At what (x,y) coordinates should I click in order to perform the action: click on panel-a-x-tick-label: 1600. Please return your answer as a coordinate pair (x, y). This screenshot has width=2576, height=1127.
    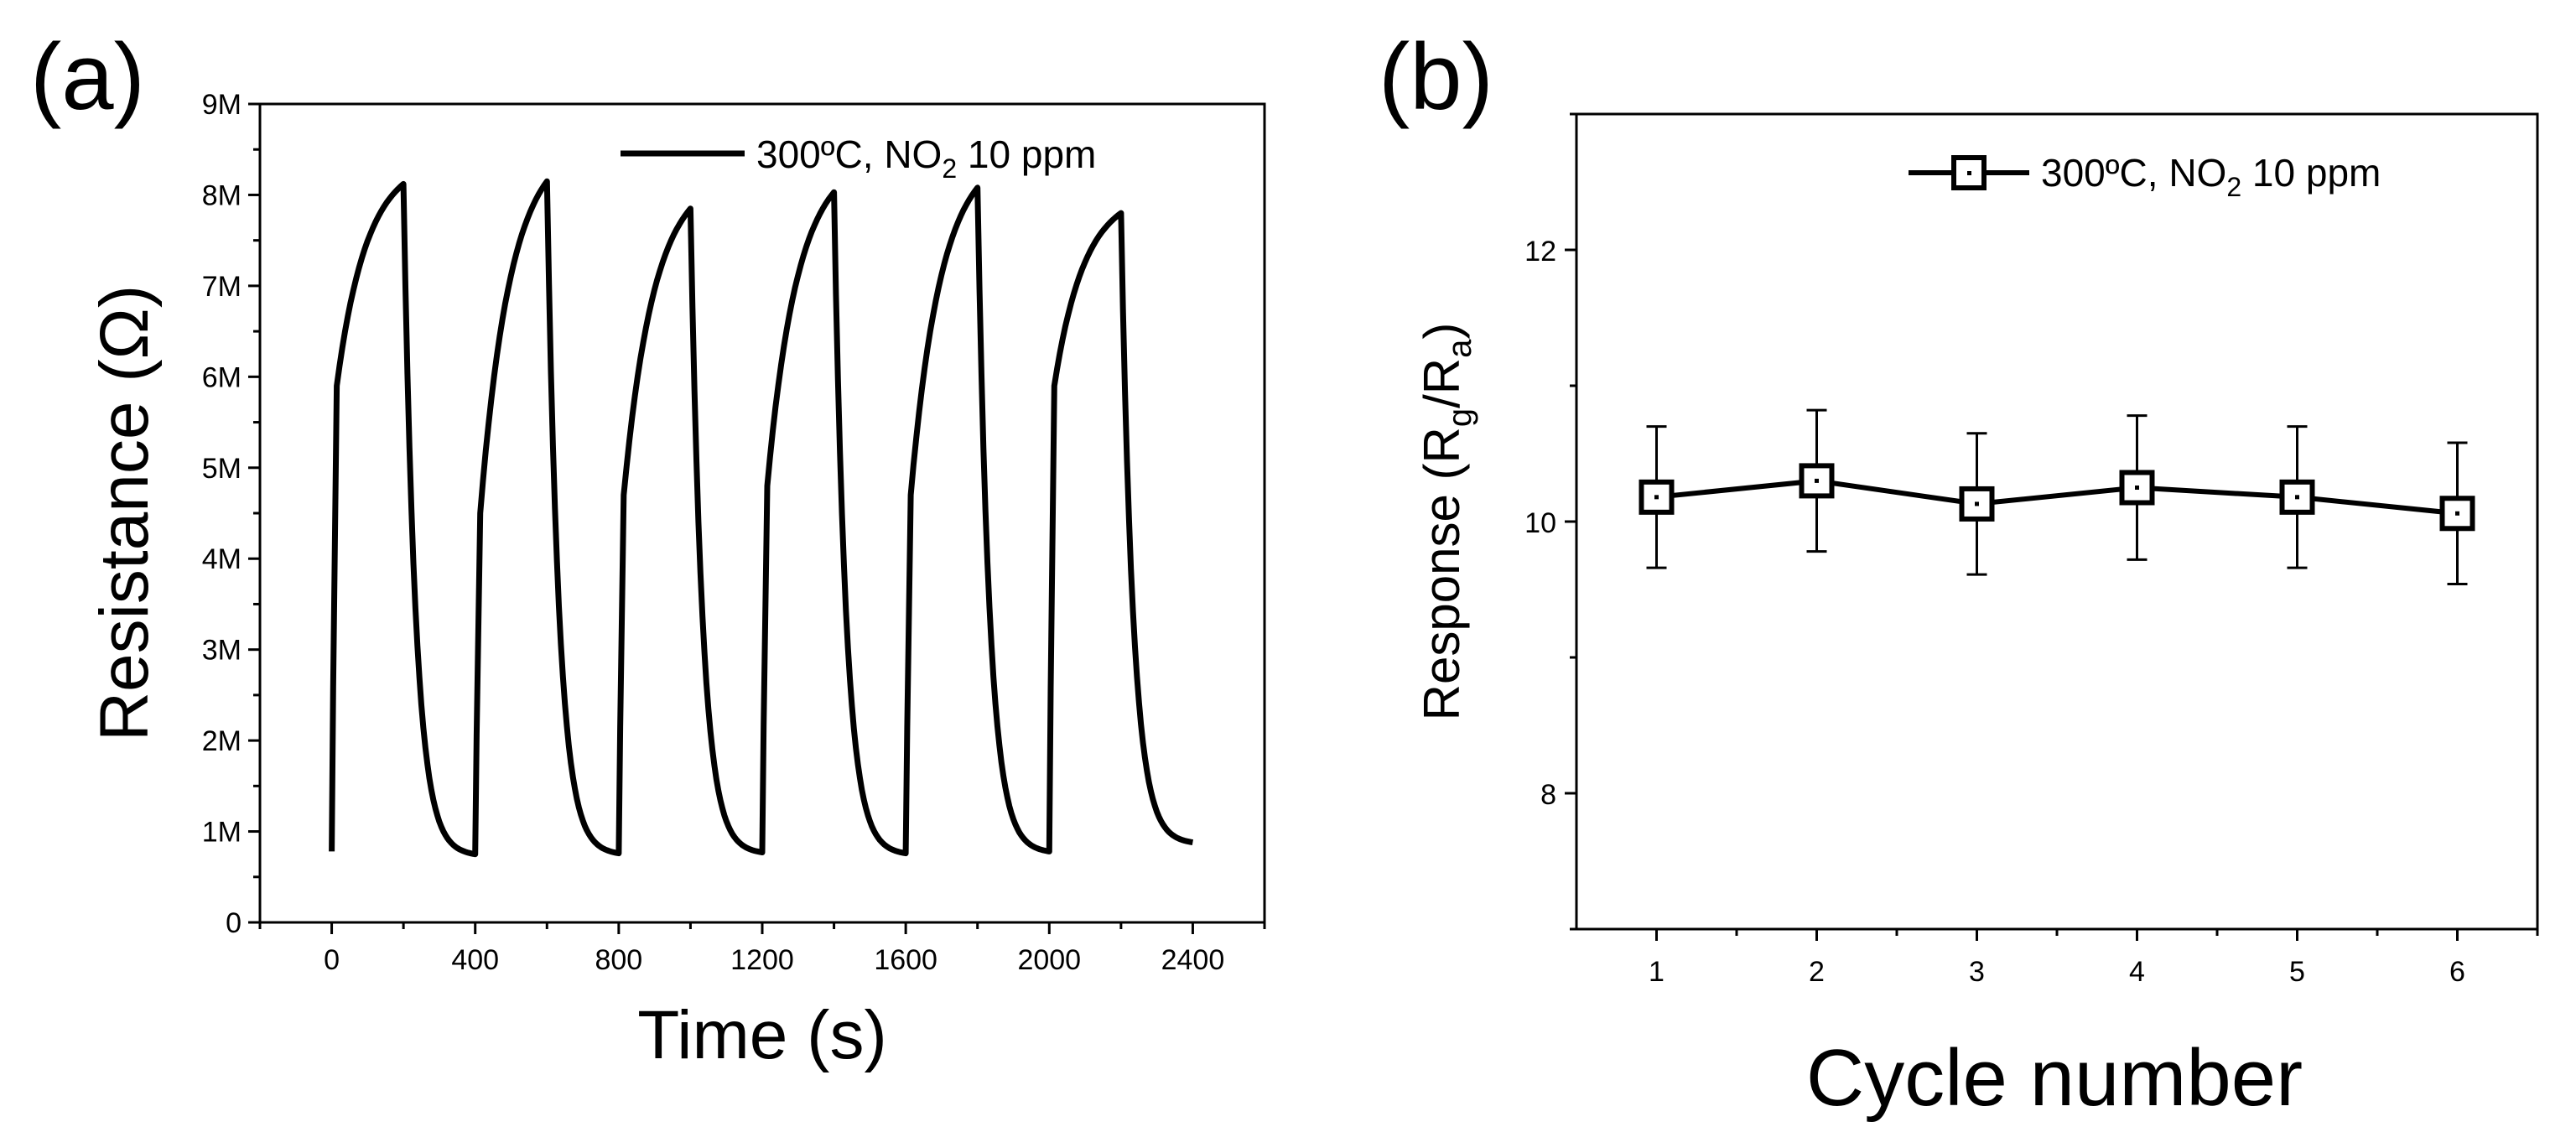
    Looking at the image, I should click on (905, 960).